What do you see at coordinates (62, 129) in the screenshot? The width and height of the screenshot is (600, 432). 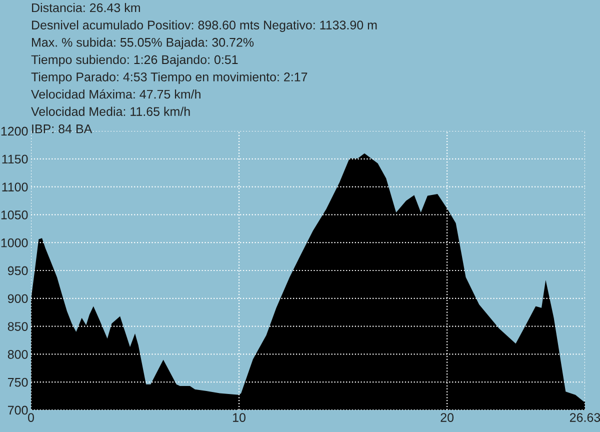 I see `annotation: IBP: 84 BA` at bounding box center [62, 129].